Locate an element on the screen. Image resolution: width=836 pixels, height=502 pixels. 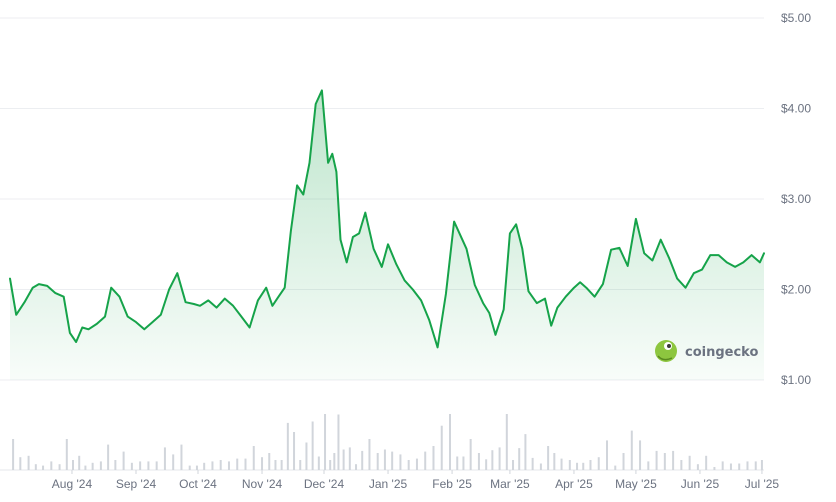
gecko-logo-icon is located at coordinates (666, 351).